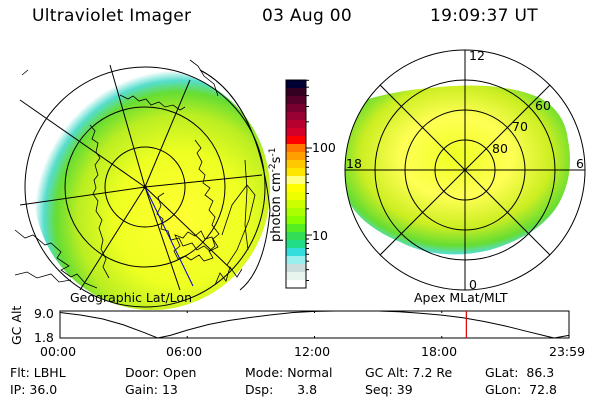 This screenshot has height=400, width=600. Describe the element at coordinates (161, 372) in the screenshot. I see `info-door: Door: Open` at that location.